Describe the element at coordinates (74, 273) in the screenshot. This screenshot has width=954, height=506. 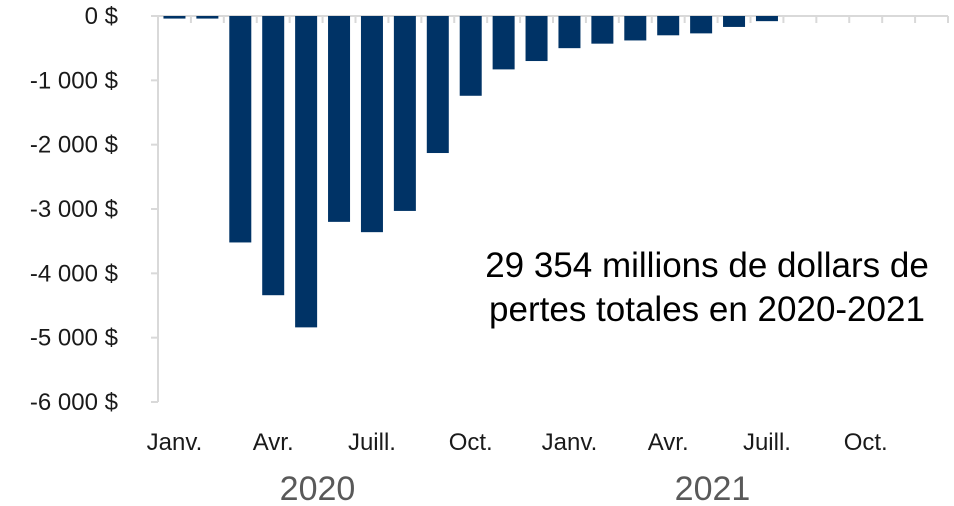
I see `y-tick-label: -4 000 $` at that location.